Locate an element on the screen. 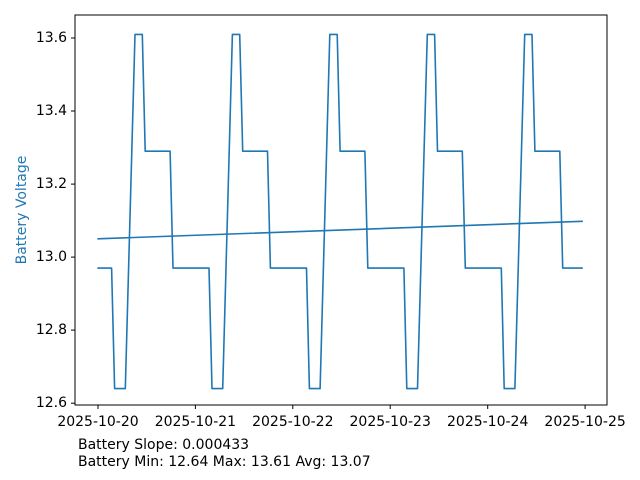 The image size is (640, 480). annotation-slope: Battery Slope: 0.000433 is located at coordinates (163, 445).